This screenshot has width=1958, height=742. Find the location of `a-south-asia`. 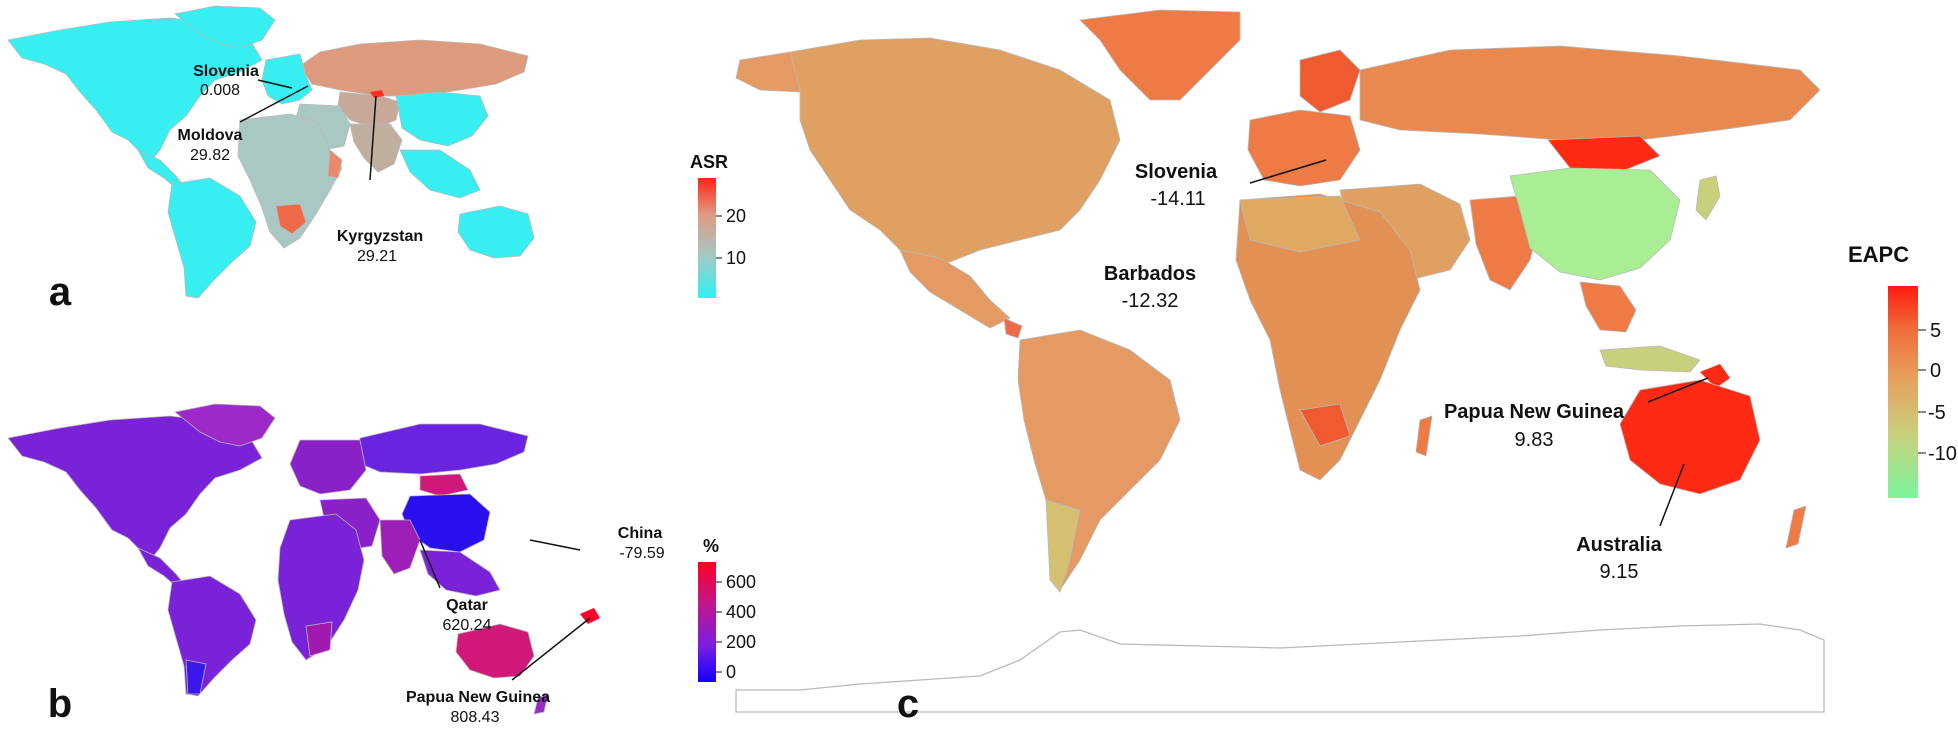

a-south-asia is located at coordinates (376, 148).